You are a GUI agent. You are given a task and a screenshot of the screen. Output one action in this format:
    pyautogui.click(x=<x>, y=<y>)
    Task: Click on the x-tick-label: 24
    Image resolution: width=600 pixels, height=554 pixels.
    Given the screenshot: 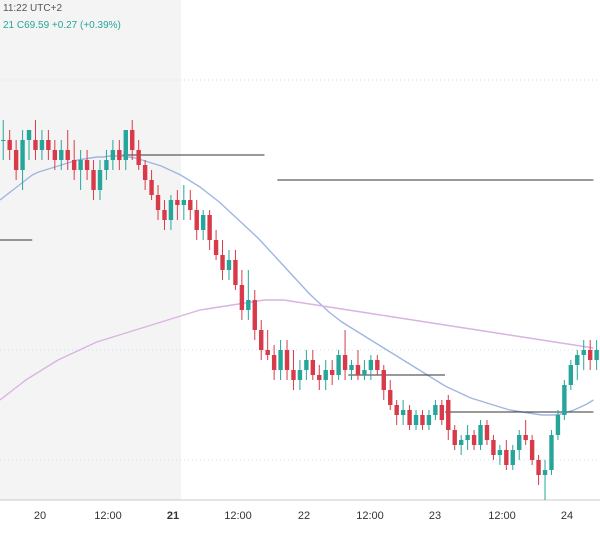 What is the action you would take?
    pyautogui.click(x=567, y=516)
    